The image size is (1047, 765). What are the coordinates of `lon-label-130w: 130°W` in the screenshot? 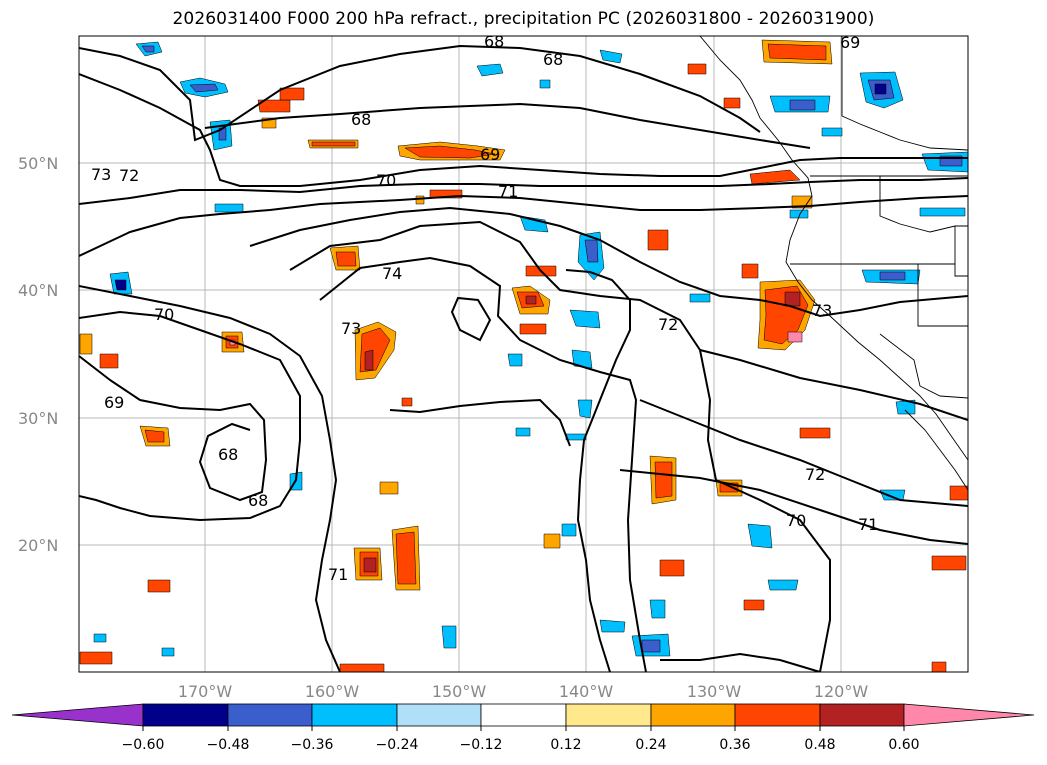 It's located at (714, 691).